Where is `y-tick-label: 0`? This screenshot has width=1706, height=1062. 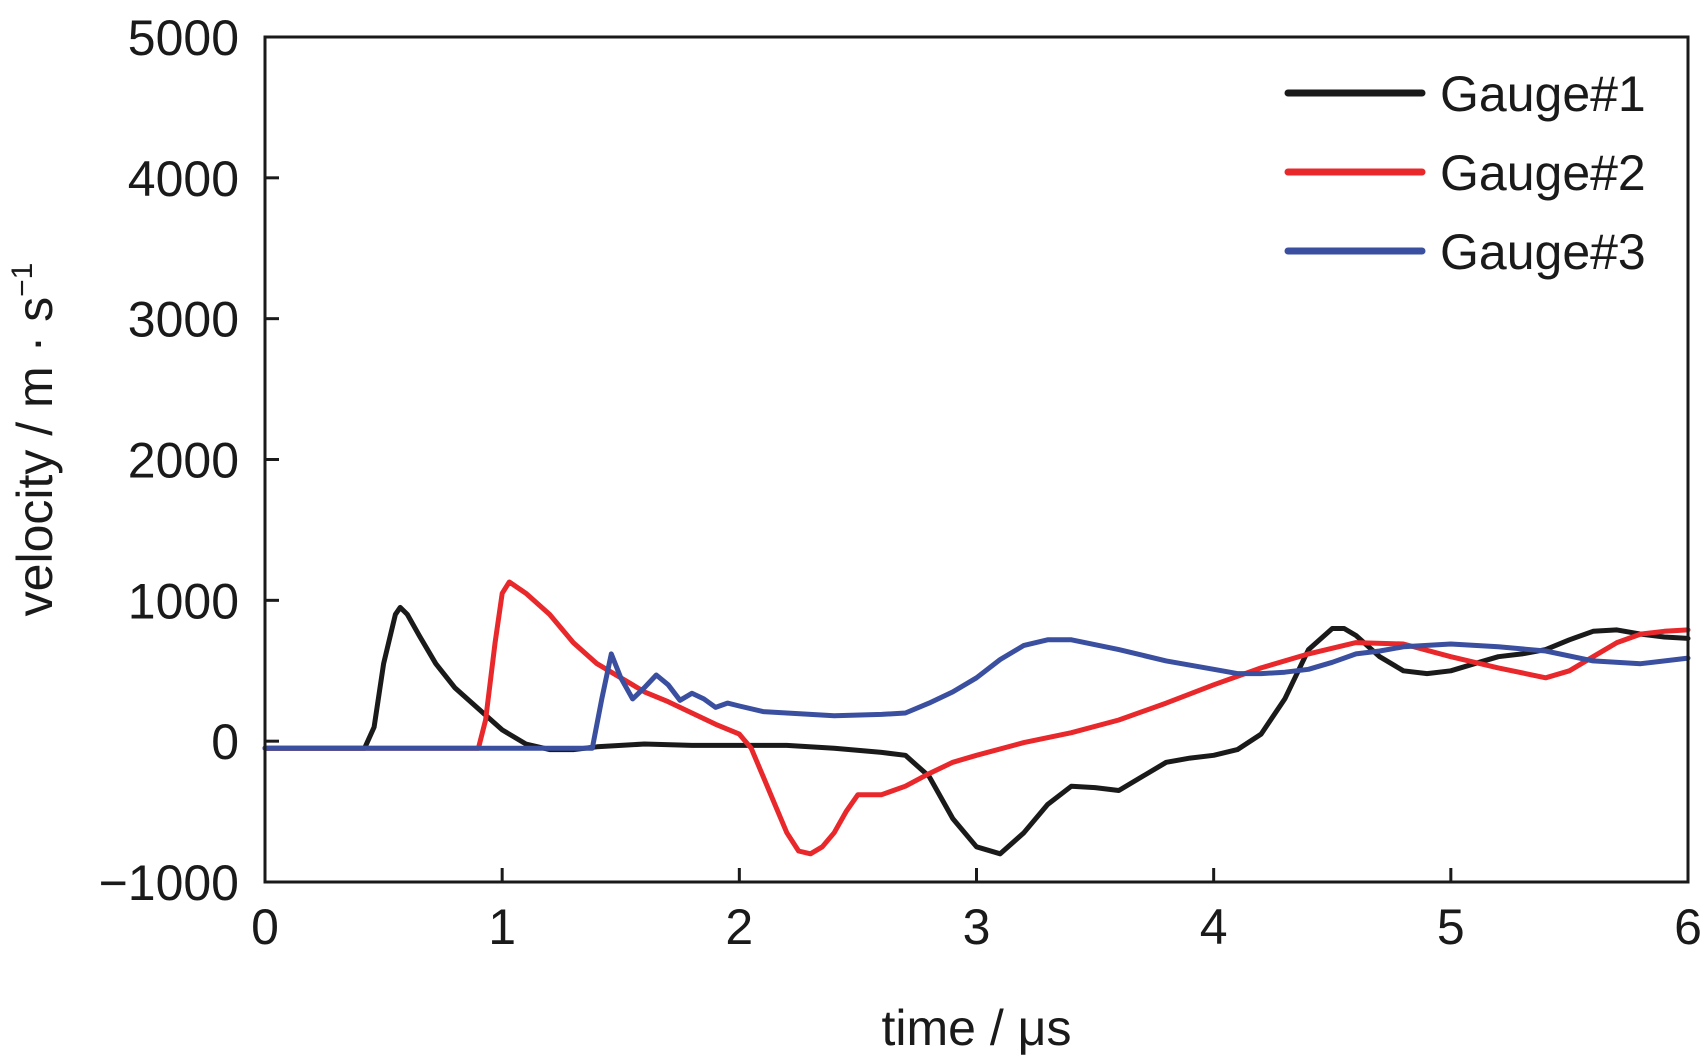
y-tick-label: 0 is located at coordinates (225, 742).